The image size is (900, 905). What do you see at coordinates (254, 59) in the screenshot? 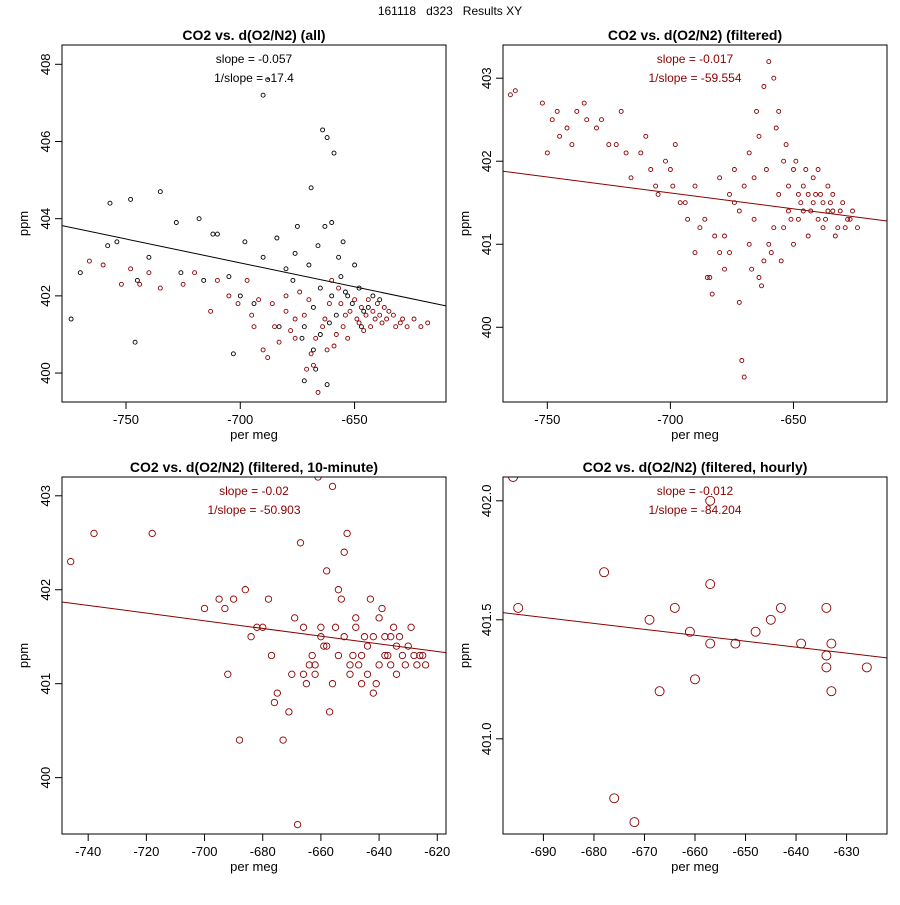
I see `slope-label: slope = -0.057` at bounding box center [254, 59].